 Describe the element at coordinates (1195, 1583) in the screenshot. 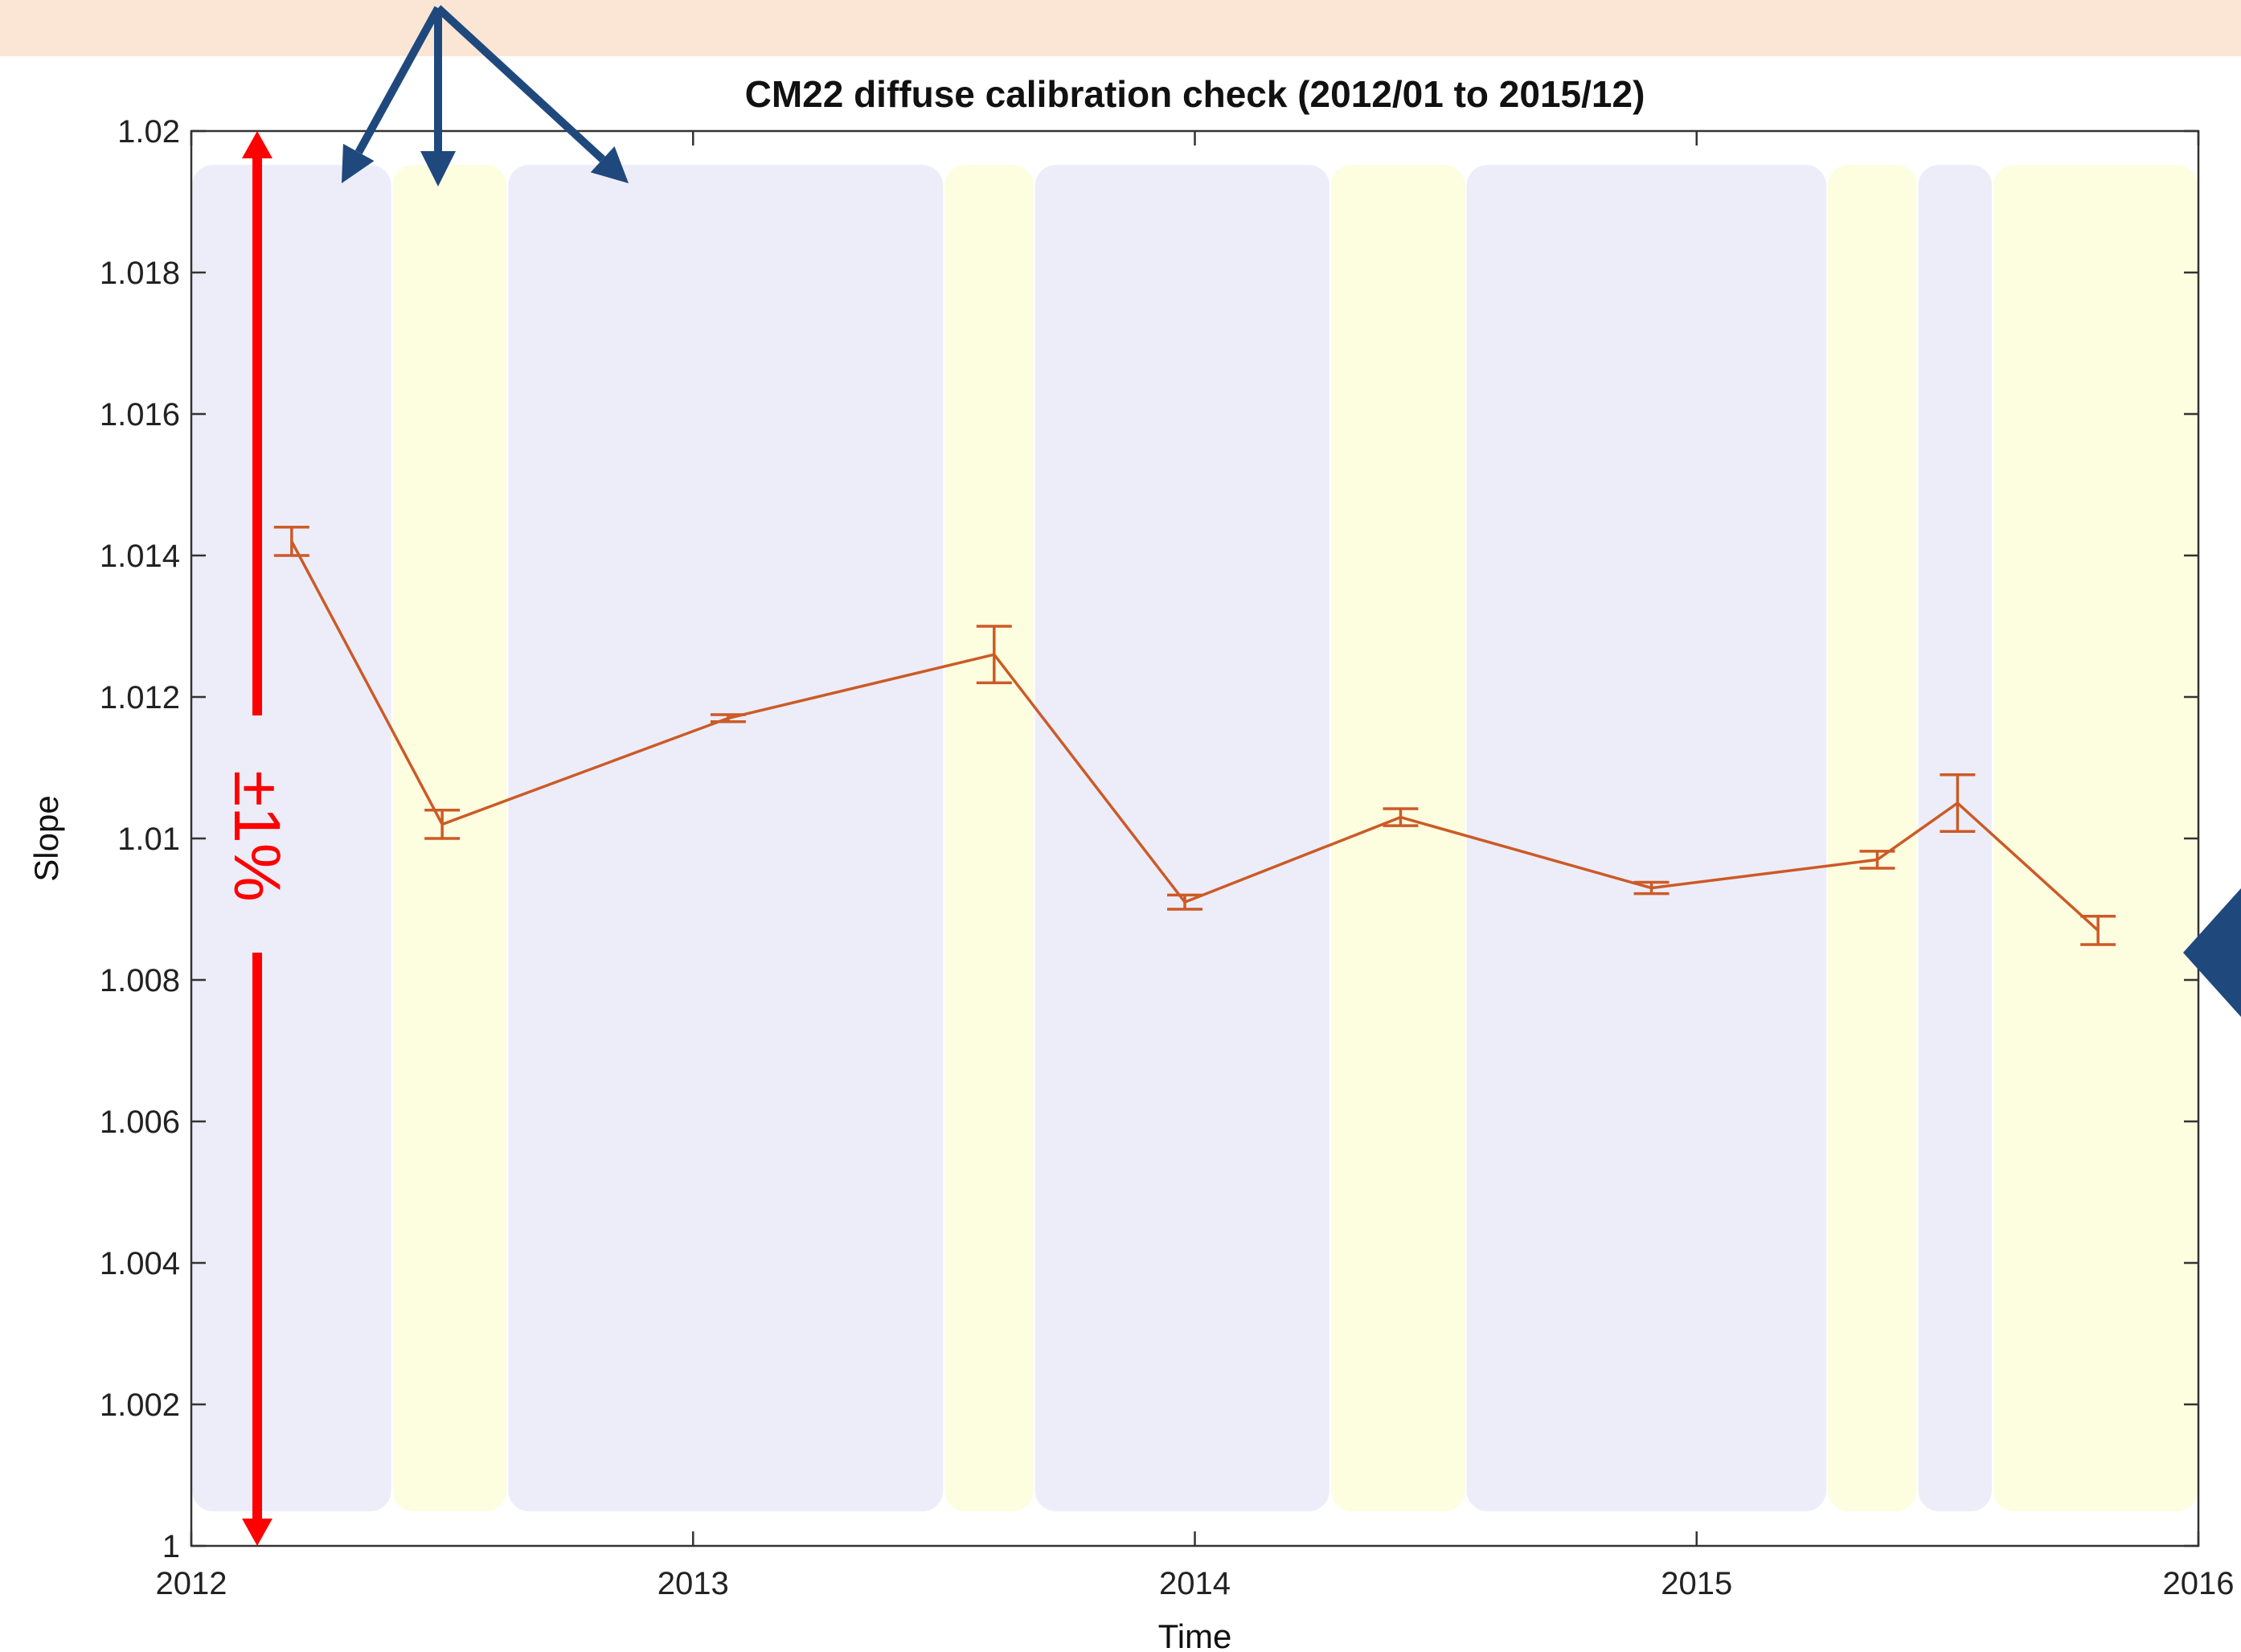

I see `x-tick-label: 2014` at that location.